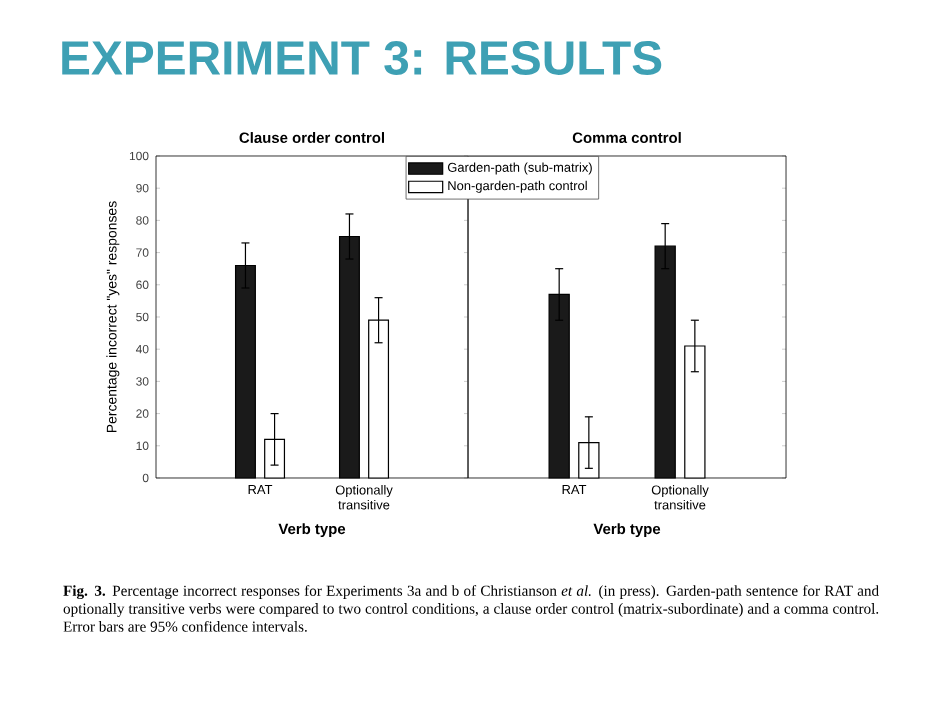 The height and width of the screenshot is (710, 948). Describe the element at coordinates (362, 58) in the screenshot. I see `text: EXPERIMENT 3: RESULTS` at that location.